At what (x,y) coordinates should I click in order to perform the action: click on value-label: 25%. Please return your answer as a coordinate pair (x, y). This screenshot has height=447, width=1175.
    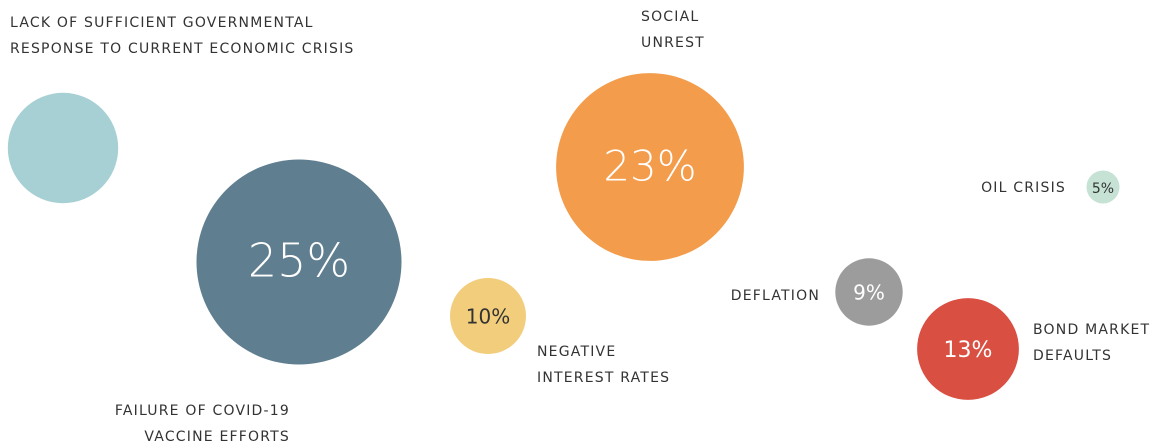
    Looking at the image, I should click on (299, 261).